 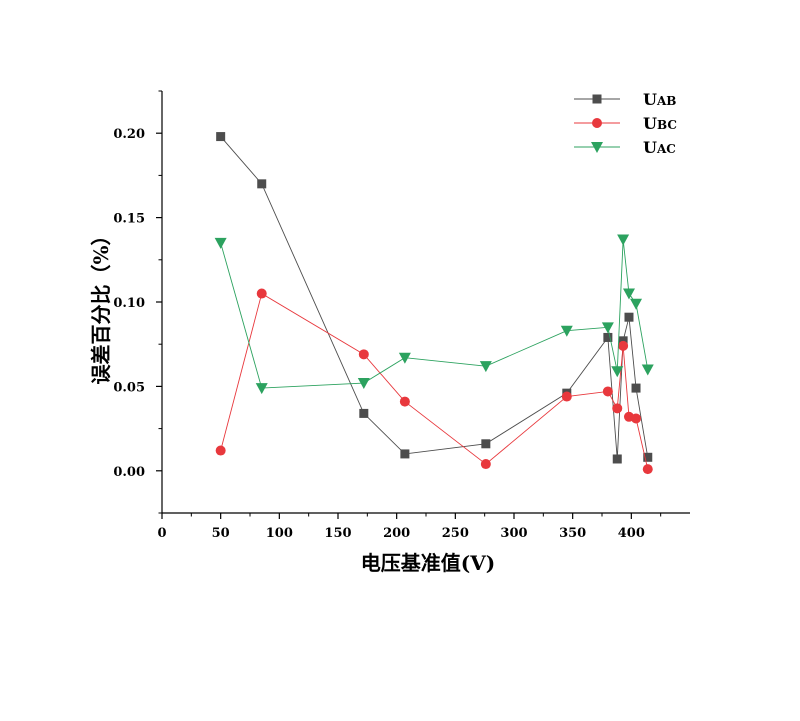 I want to click on series-uac, so click(x=434, y=314).